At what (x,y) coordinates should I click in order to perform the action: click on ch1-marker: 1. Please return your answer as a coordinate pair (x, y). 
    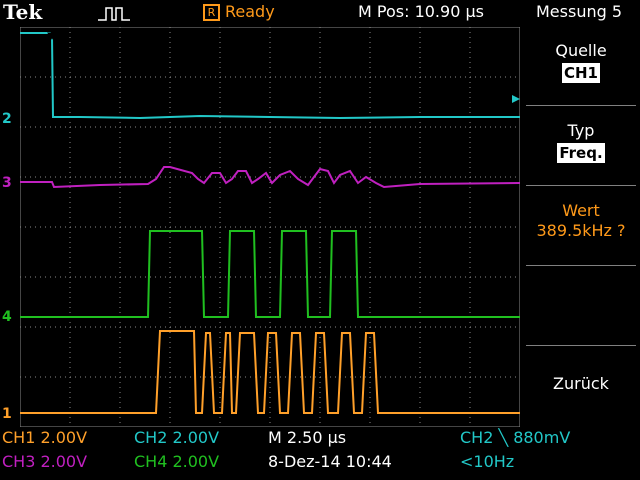
    Looking at the image, I should click on (7, 414).